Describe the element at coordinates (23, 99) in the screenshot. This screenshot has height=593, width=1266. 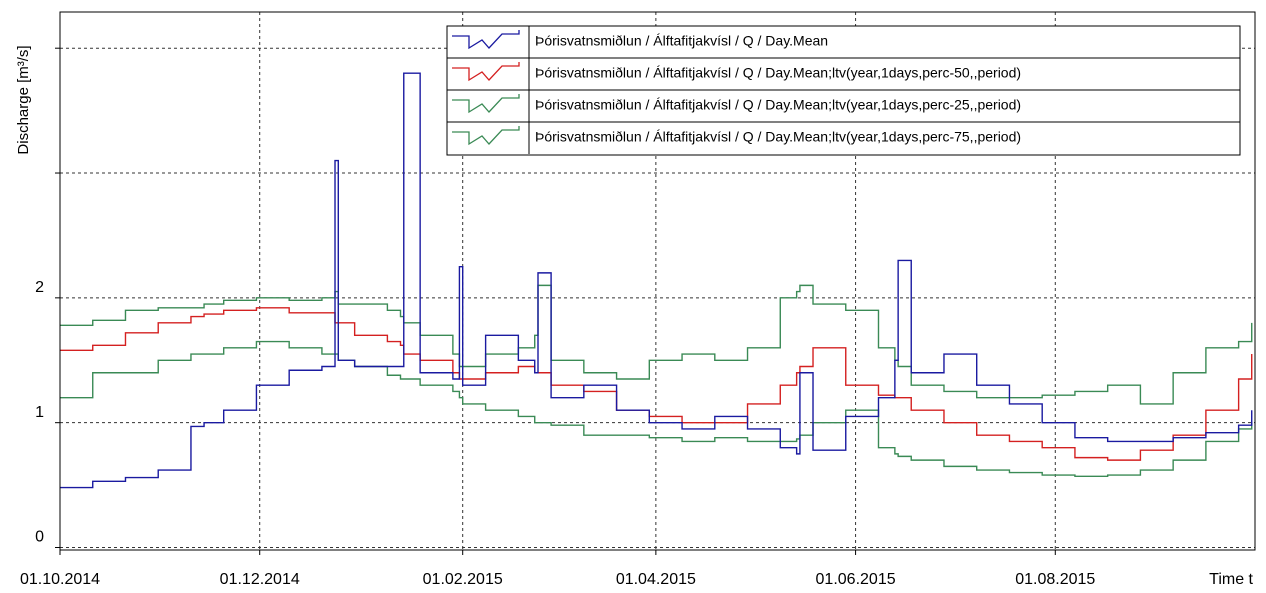
I see `y-axis-label: Discharge [m³/s]` at that location.